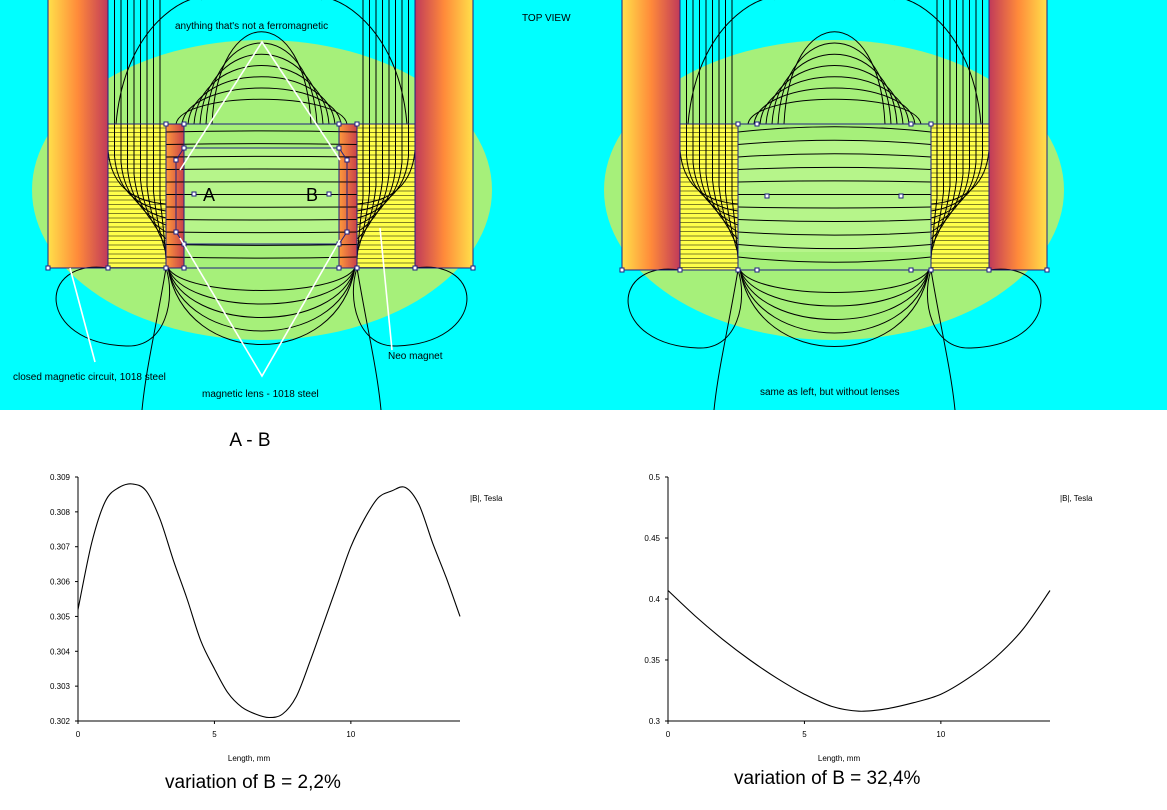 This screenshot has height=810, width=1167. What do you see at coordinates (260, 394) in the screenshot?
I see `label-magnetic-lens: magnetic lens - 1018 steel` at bounding box center [260, 394].